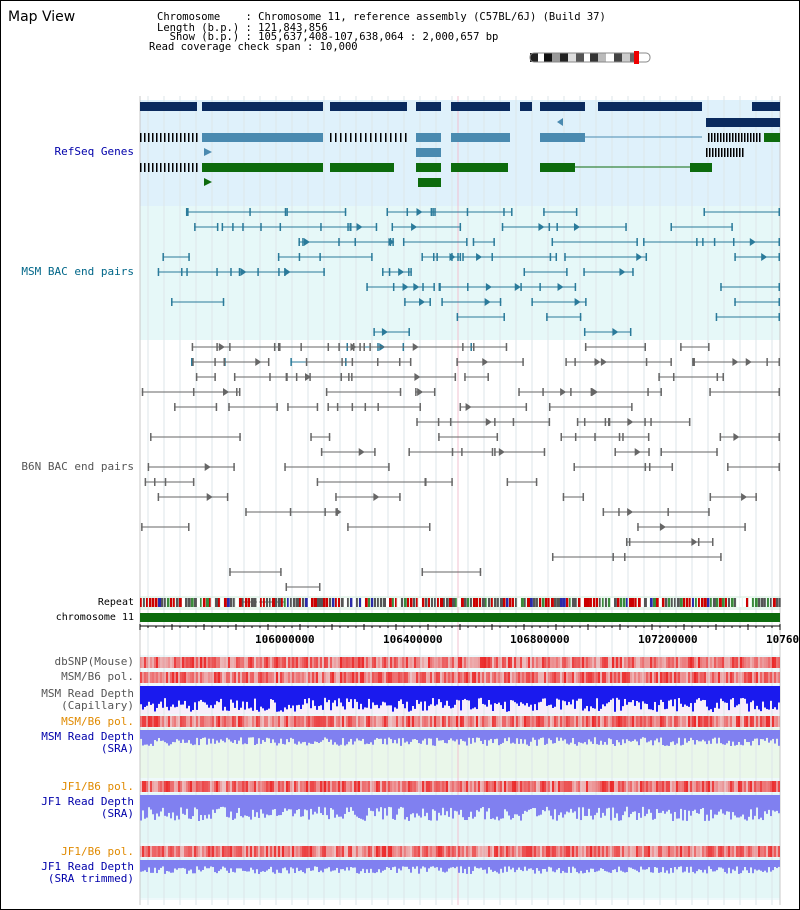 Image resolution: width=800 pixels, height=910 pixels. What do you see at coordinates (97, 851) in the screenshot?
I see `track-label-jf1-b6-pol-2: JF1/B6 pol.` at bounding box center [97, 851].